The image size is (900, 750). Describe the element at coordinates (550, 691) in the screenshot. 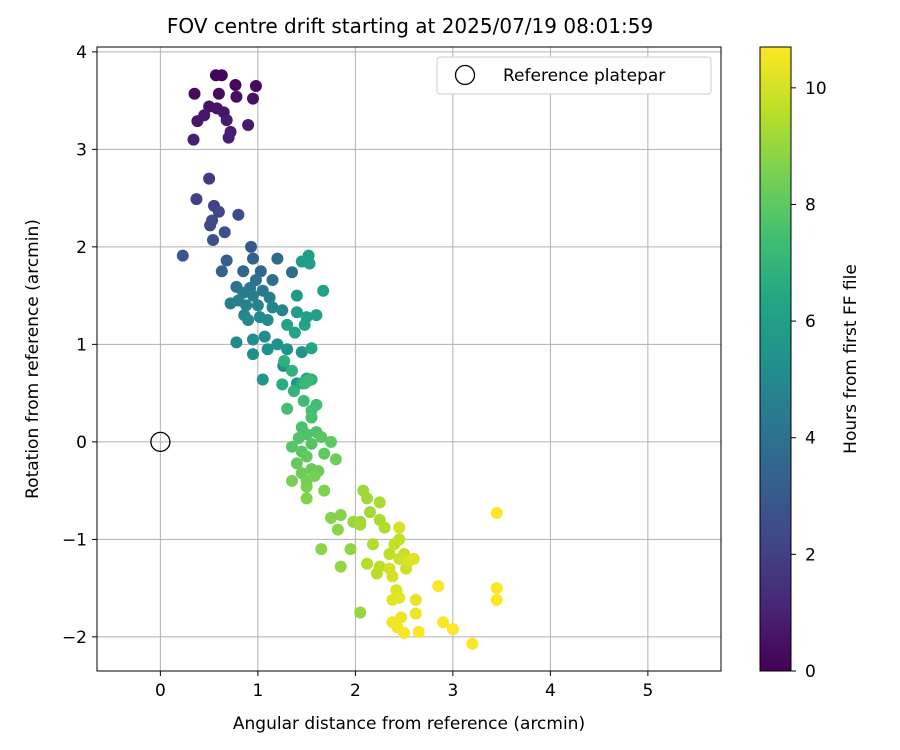

I see `x-tick-label: 4` at that location.